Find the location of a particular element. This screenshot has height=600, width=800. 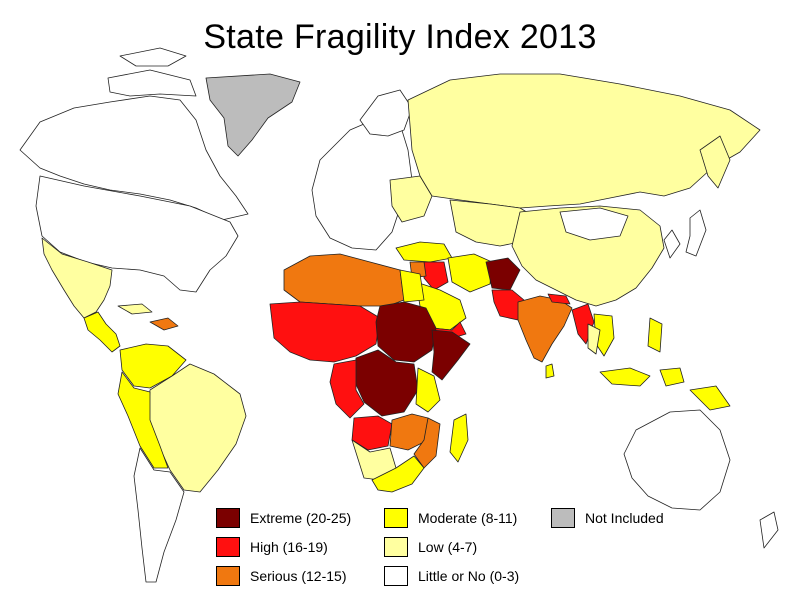

region-egypt is located at coordinates (412, 286).